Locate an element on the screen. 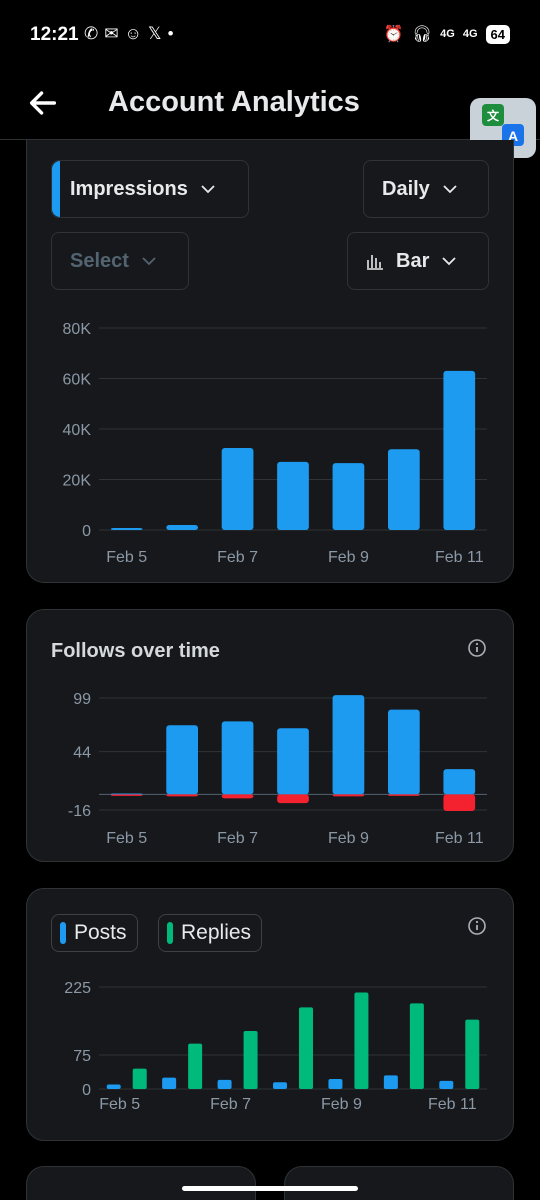 This screenshot has height=1200, width=540. legend-replies: Replies is located at coordinates (210, 933).